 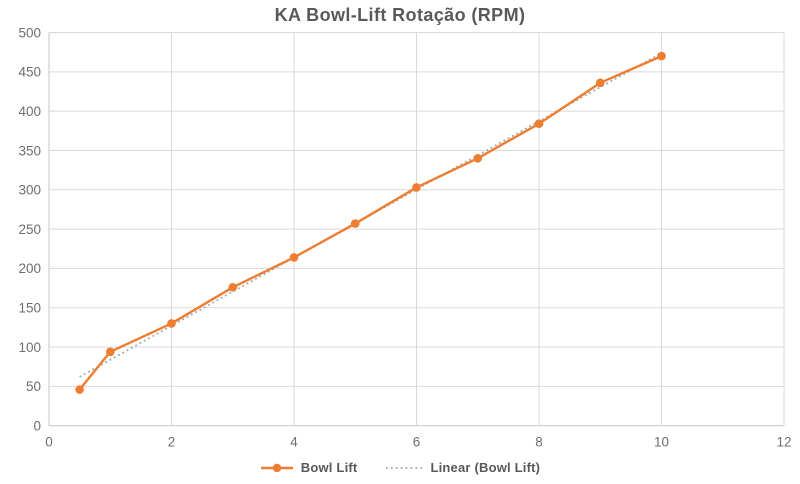 I want to click on svg-text: 8, so click(x=539, y=442).